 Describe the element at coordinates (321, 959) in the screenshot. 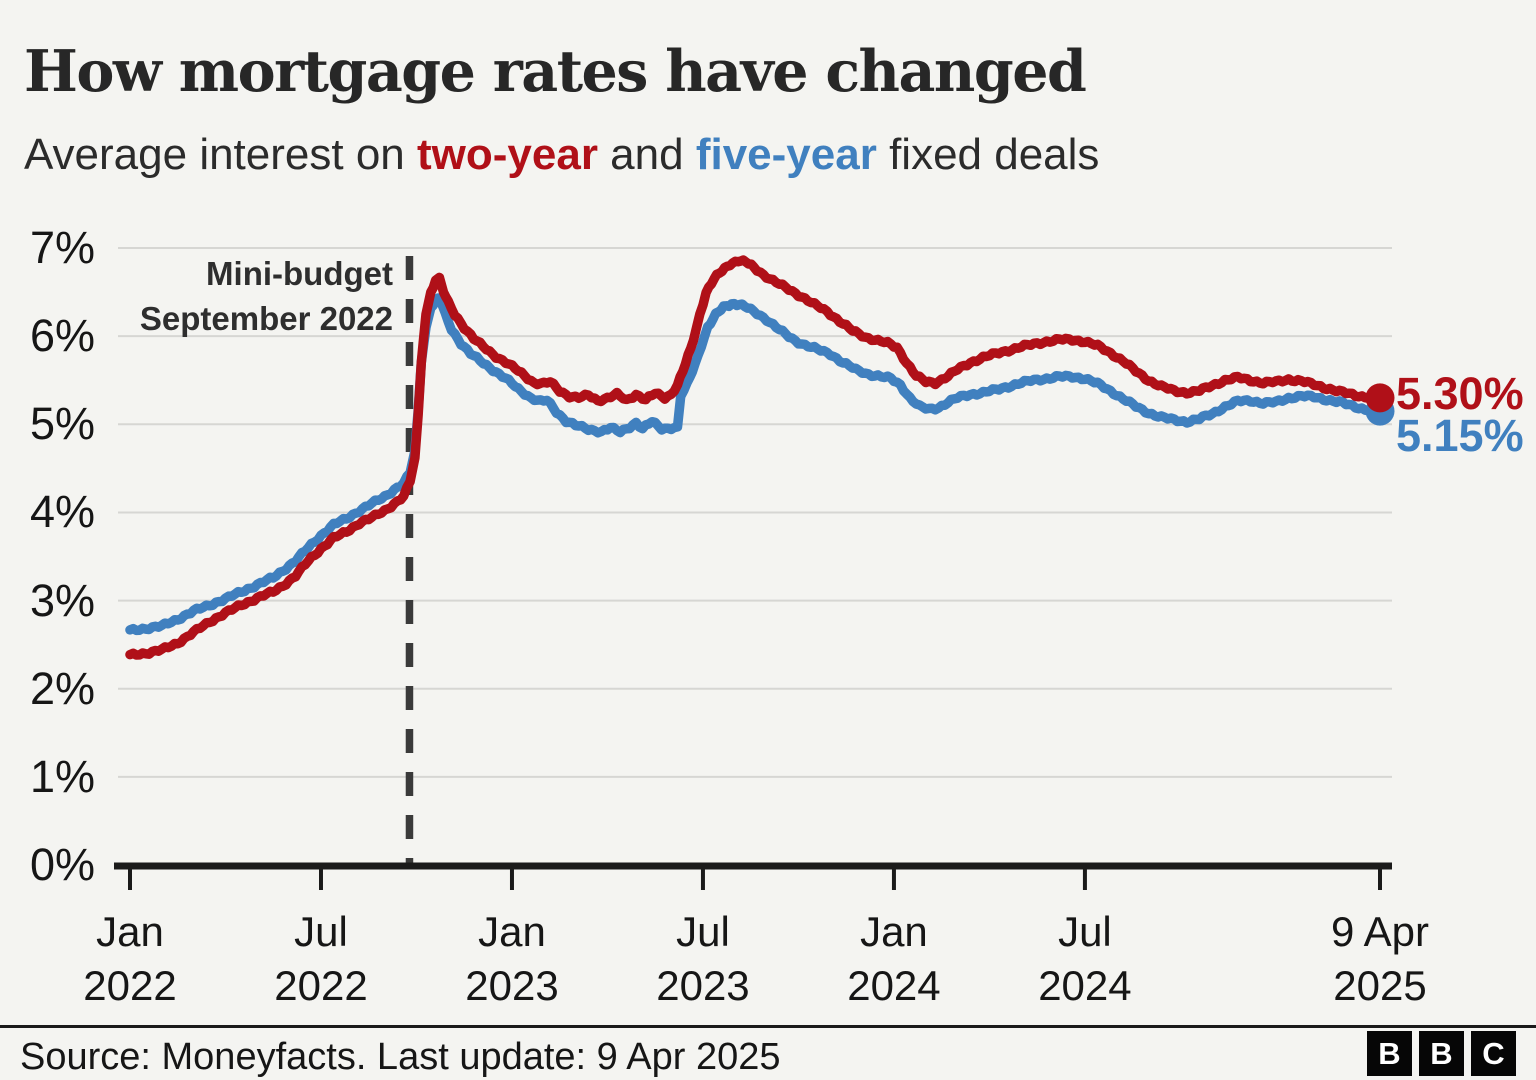

I see `x-tick-label-Jul-2022: Jul 2022` at that location.